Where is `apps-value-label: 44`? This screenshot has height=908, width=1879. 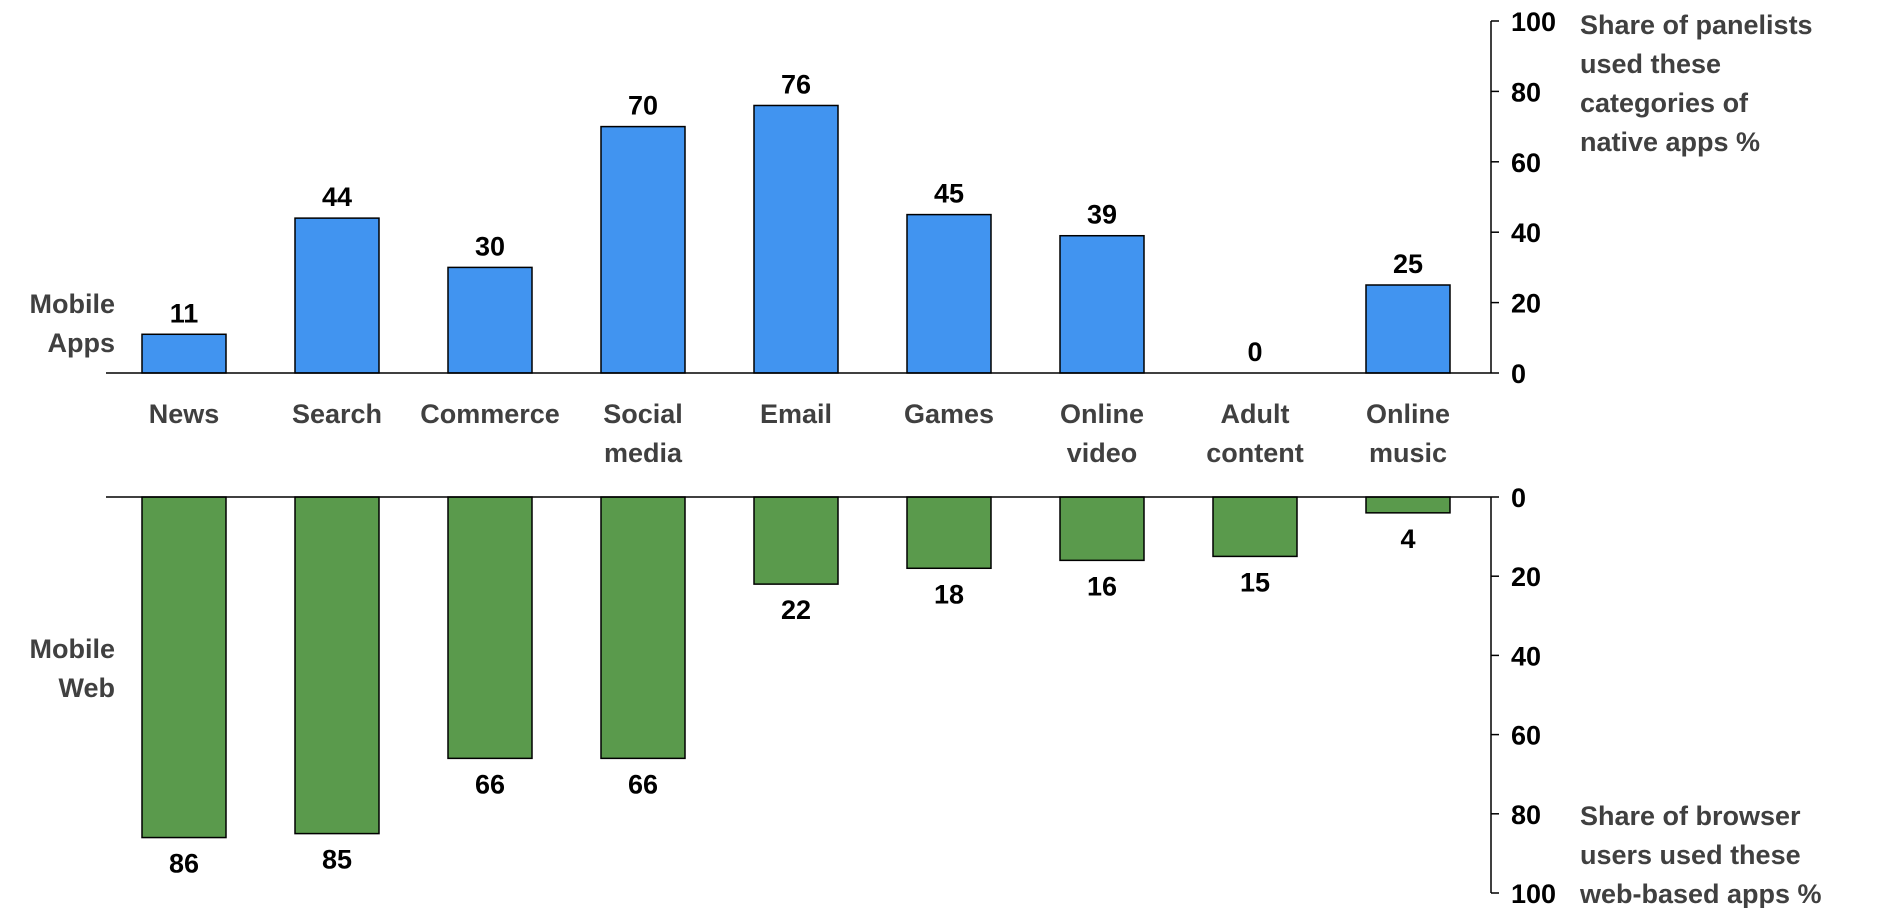 apps-value-label: 44 is located at coordinates (337, 197).